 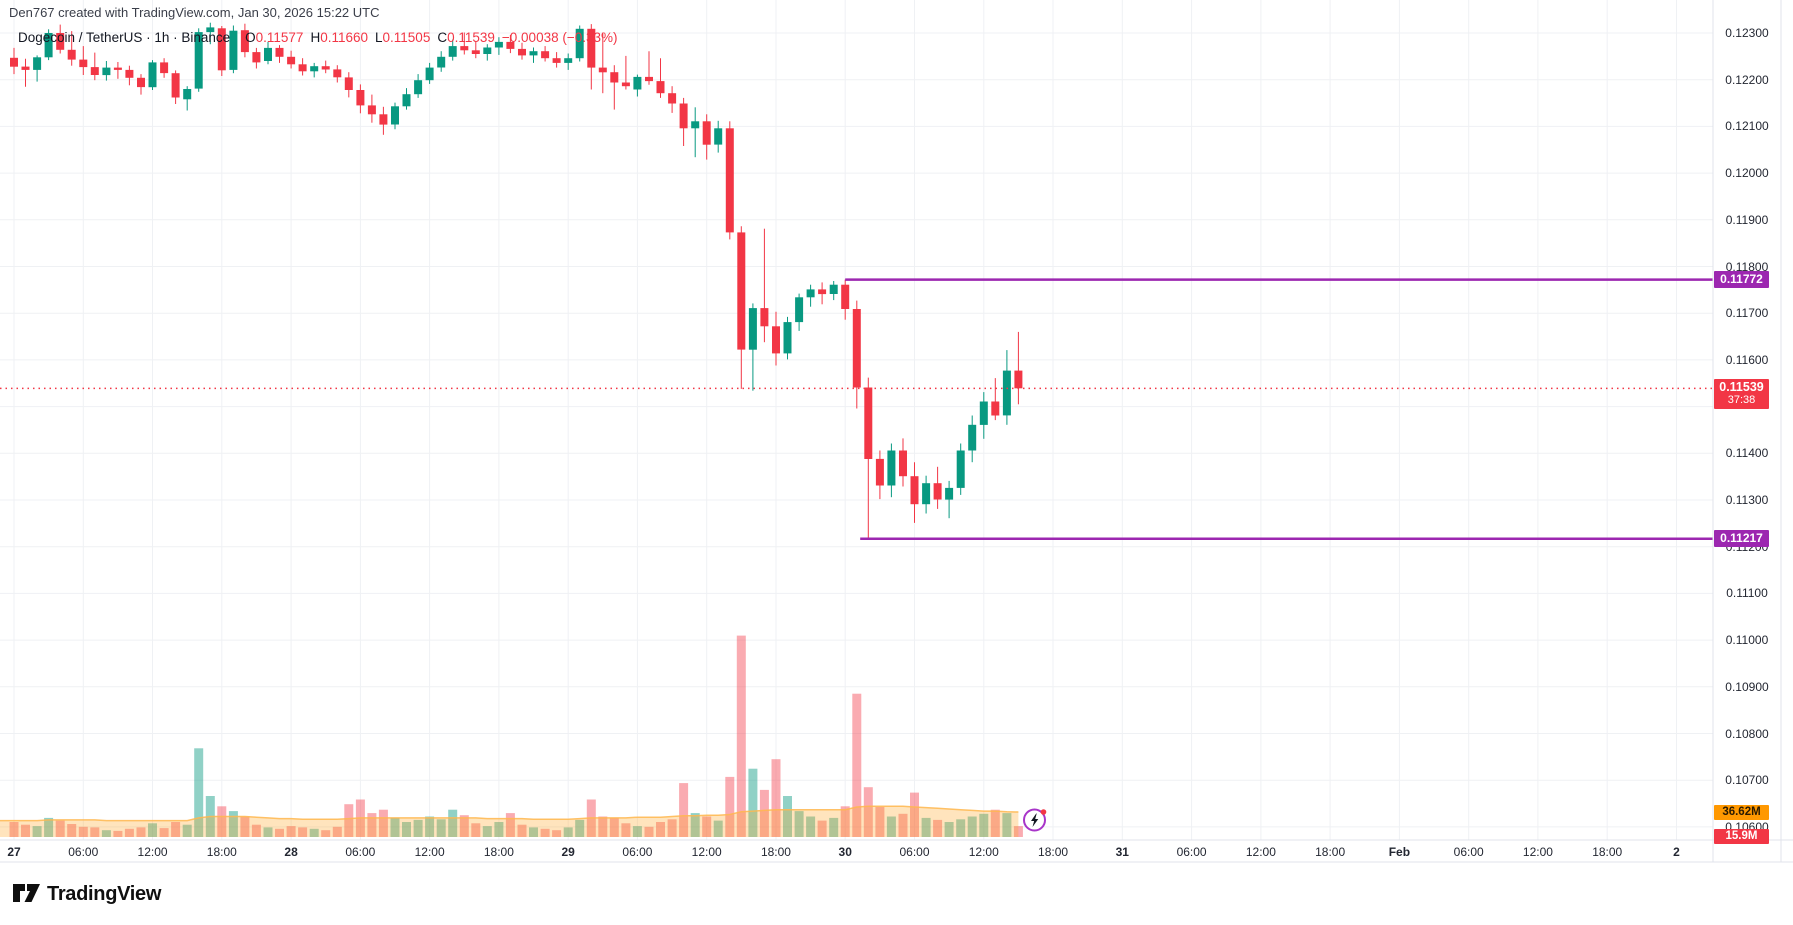 I want to click on ohlc-high: H0.11660, so click(x=339, y=37).